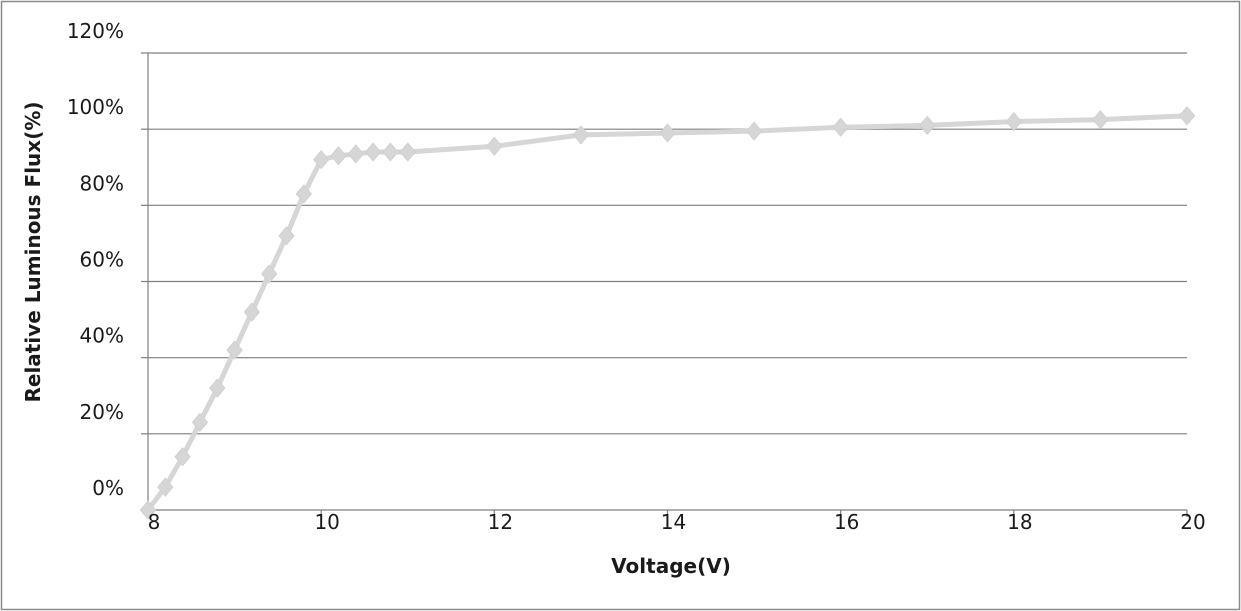  Describe the element at coordinates (154, 522) in the screenshot. I see `x-tick-label-0: 8` at that location.